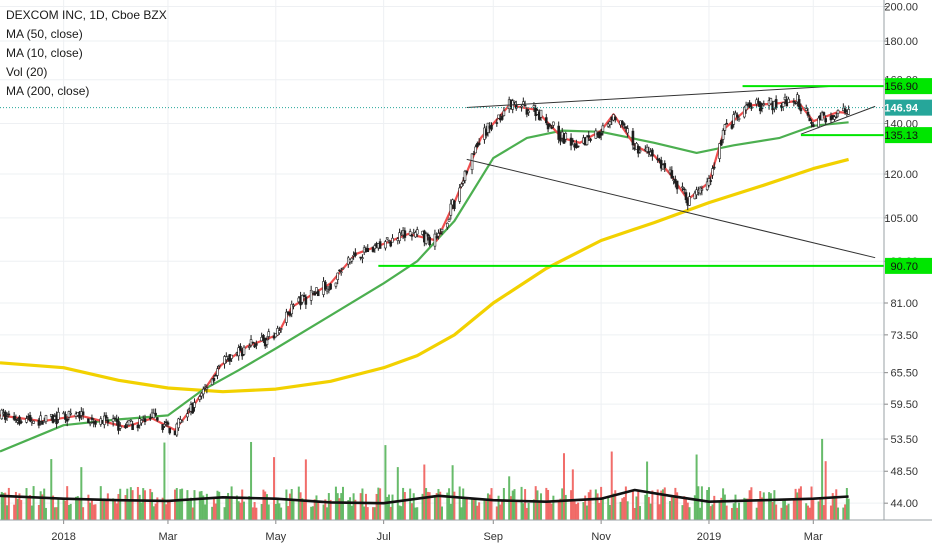 This screenshot has width=932, height=550. Describe the element at coordinates (901, 219) in the screenshot. I see `y-tick-label: 105.00` at that location.